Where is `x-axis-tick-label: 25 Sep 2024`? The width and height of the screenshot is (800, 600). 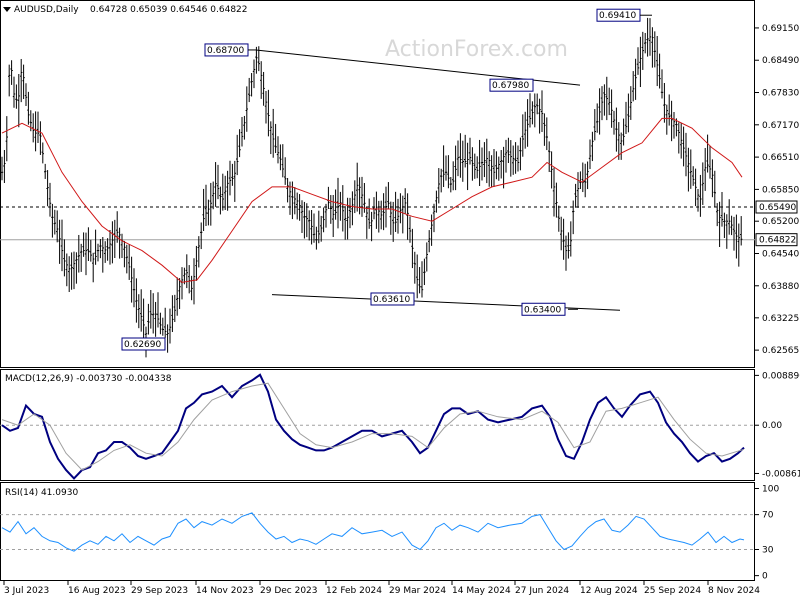 x-axis-tick-label: 25 Sep 2024 is located at coordinates (672, 591).